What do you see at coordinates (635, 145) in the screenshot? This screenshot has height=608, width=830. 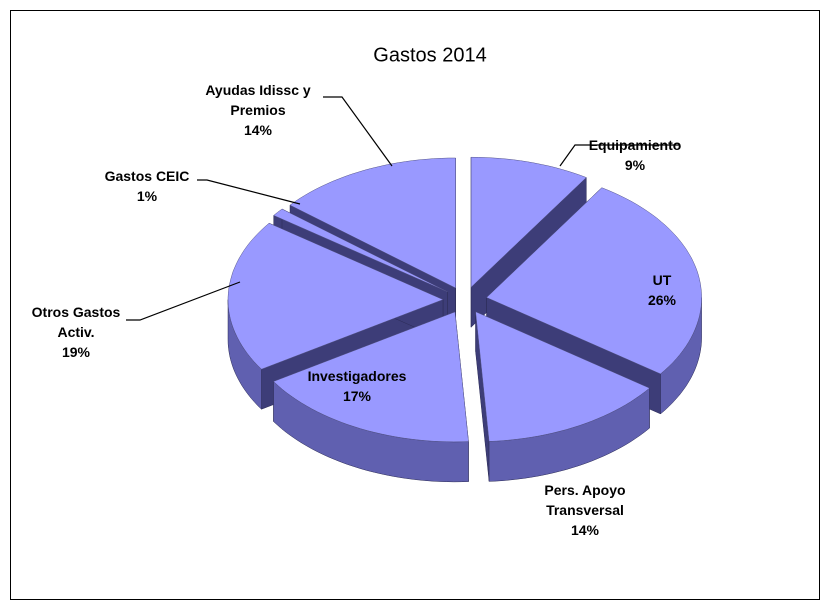 I see `category-name: Equipamiento` at bounding box center [635, 145].